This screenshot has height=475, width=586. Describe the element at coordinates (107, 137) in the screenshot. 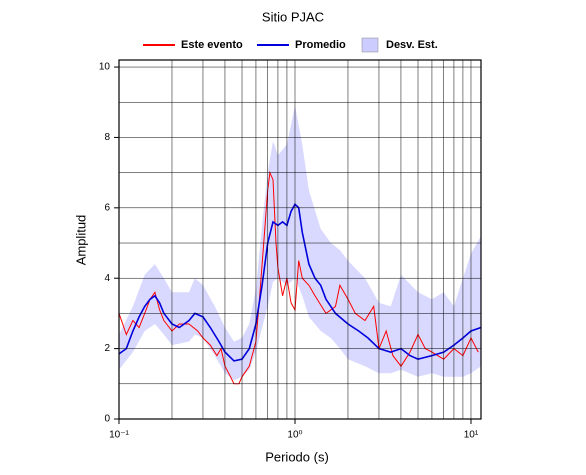

I see `y-tick-label: 8` at that location.